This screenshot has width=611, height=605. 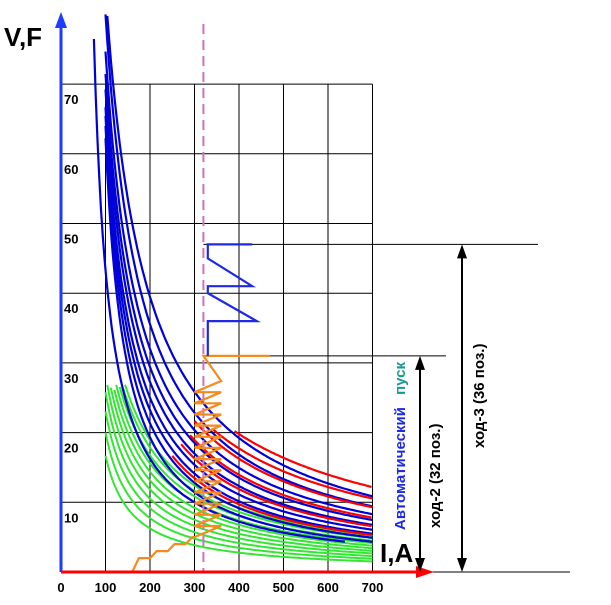 I want to click on y-axis-title: V,F, so click(x=23, y=37).